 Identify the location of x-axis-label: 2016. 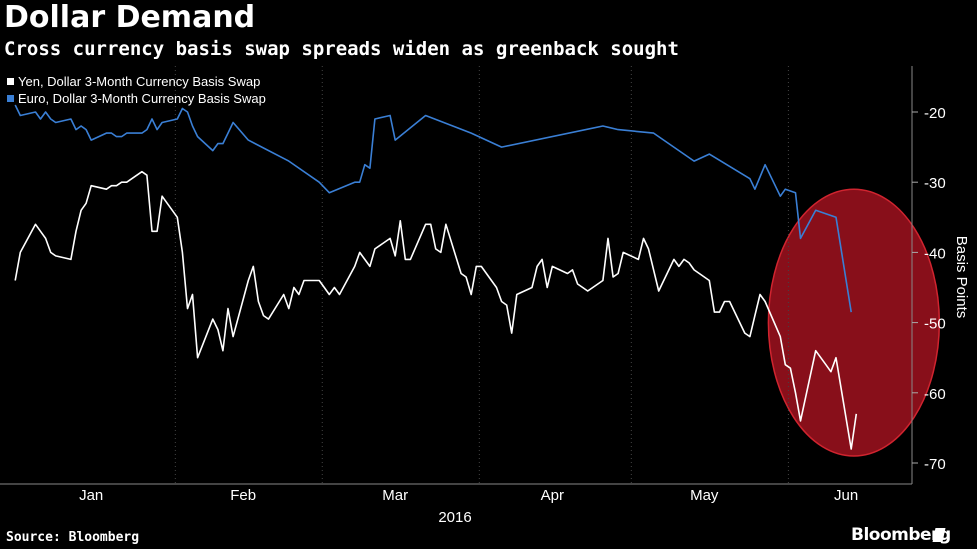
(454, 517).